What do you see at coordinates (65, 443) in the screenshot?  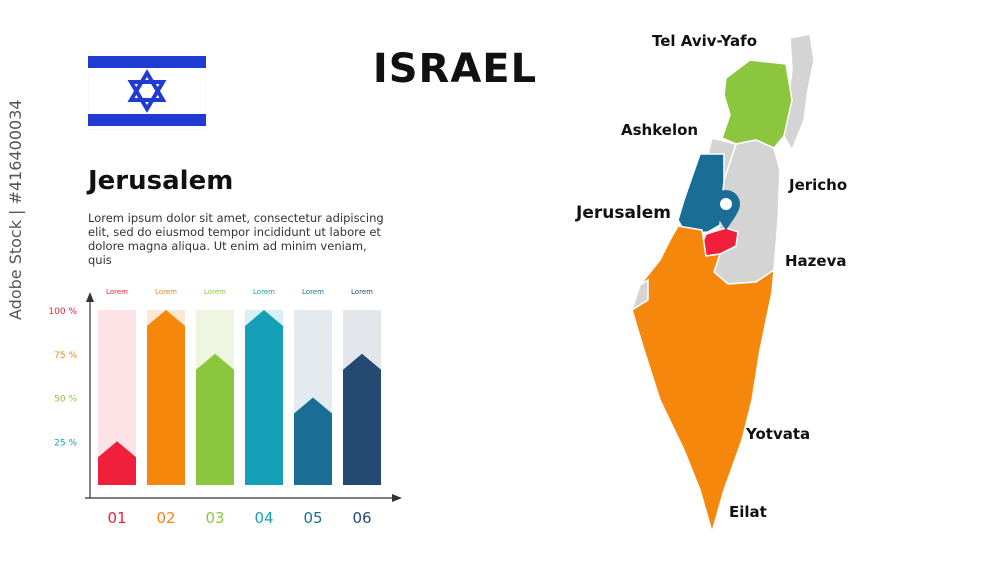 I see `y-tick-label: 25 %` at bounding box center [65, 443].